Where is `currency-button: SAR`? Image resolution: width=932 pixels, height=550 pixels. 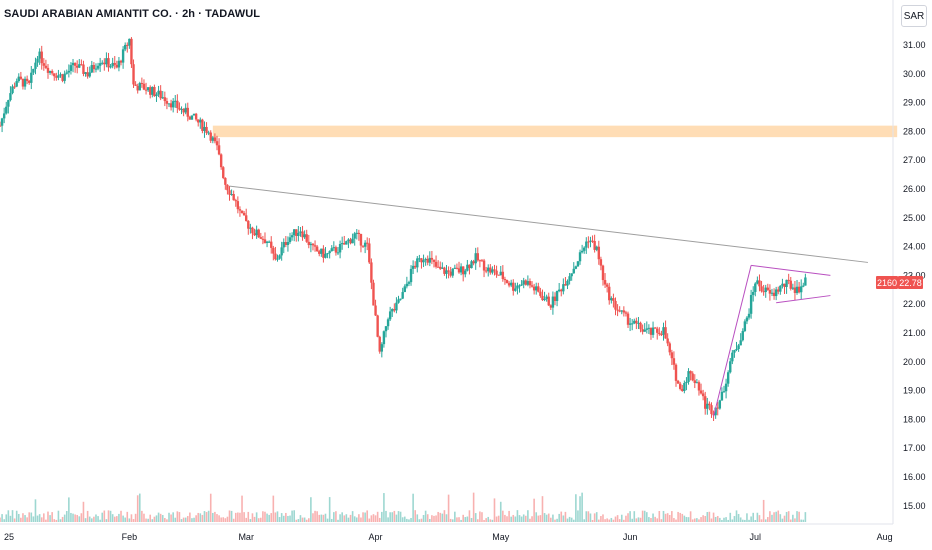 currency-button: SAR is located at coordinates (914, 16).